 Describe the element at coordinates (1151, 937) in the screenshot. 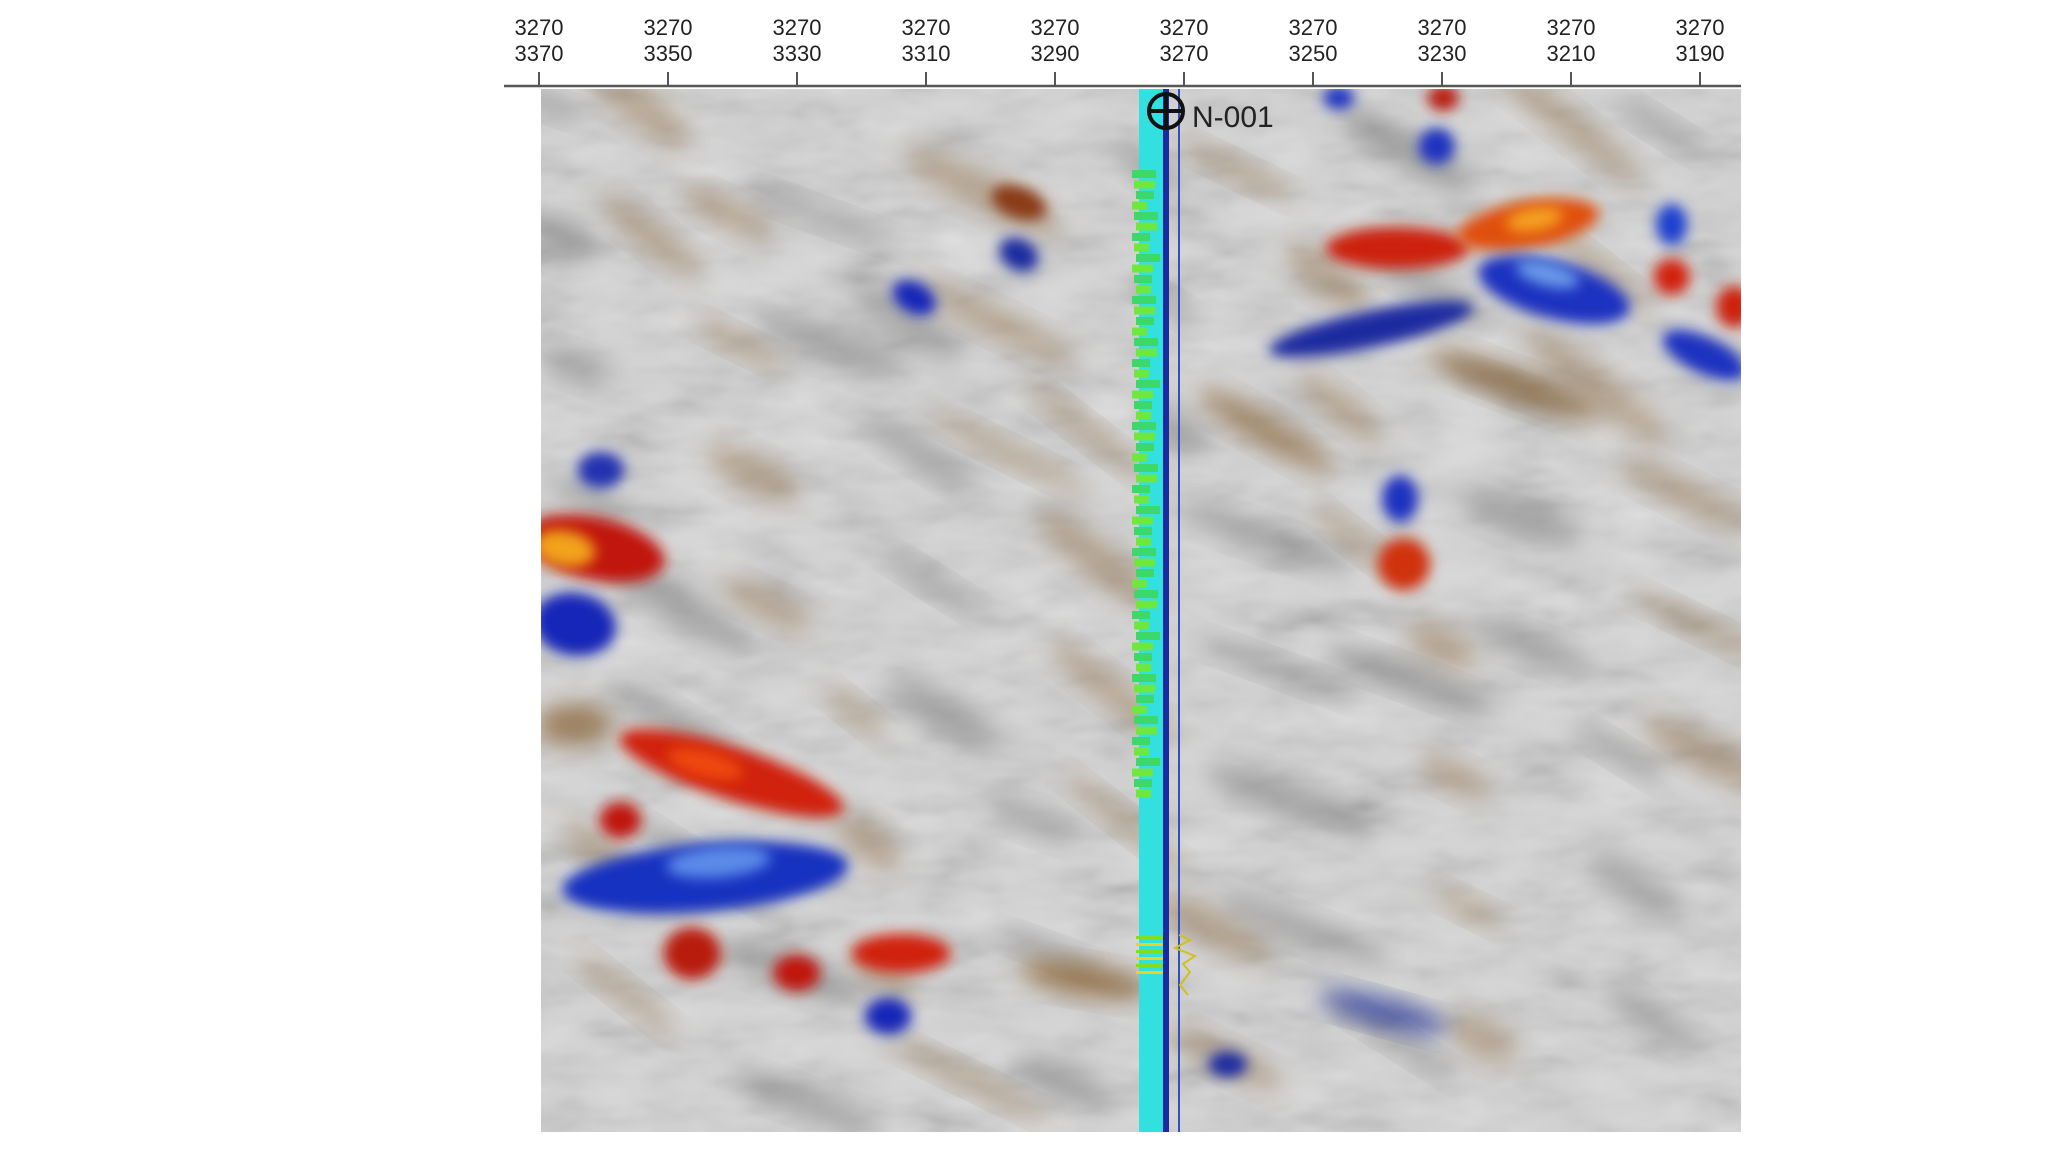

I see `well-log-spike` at that location.